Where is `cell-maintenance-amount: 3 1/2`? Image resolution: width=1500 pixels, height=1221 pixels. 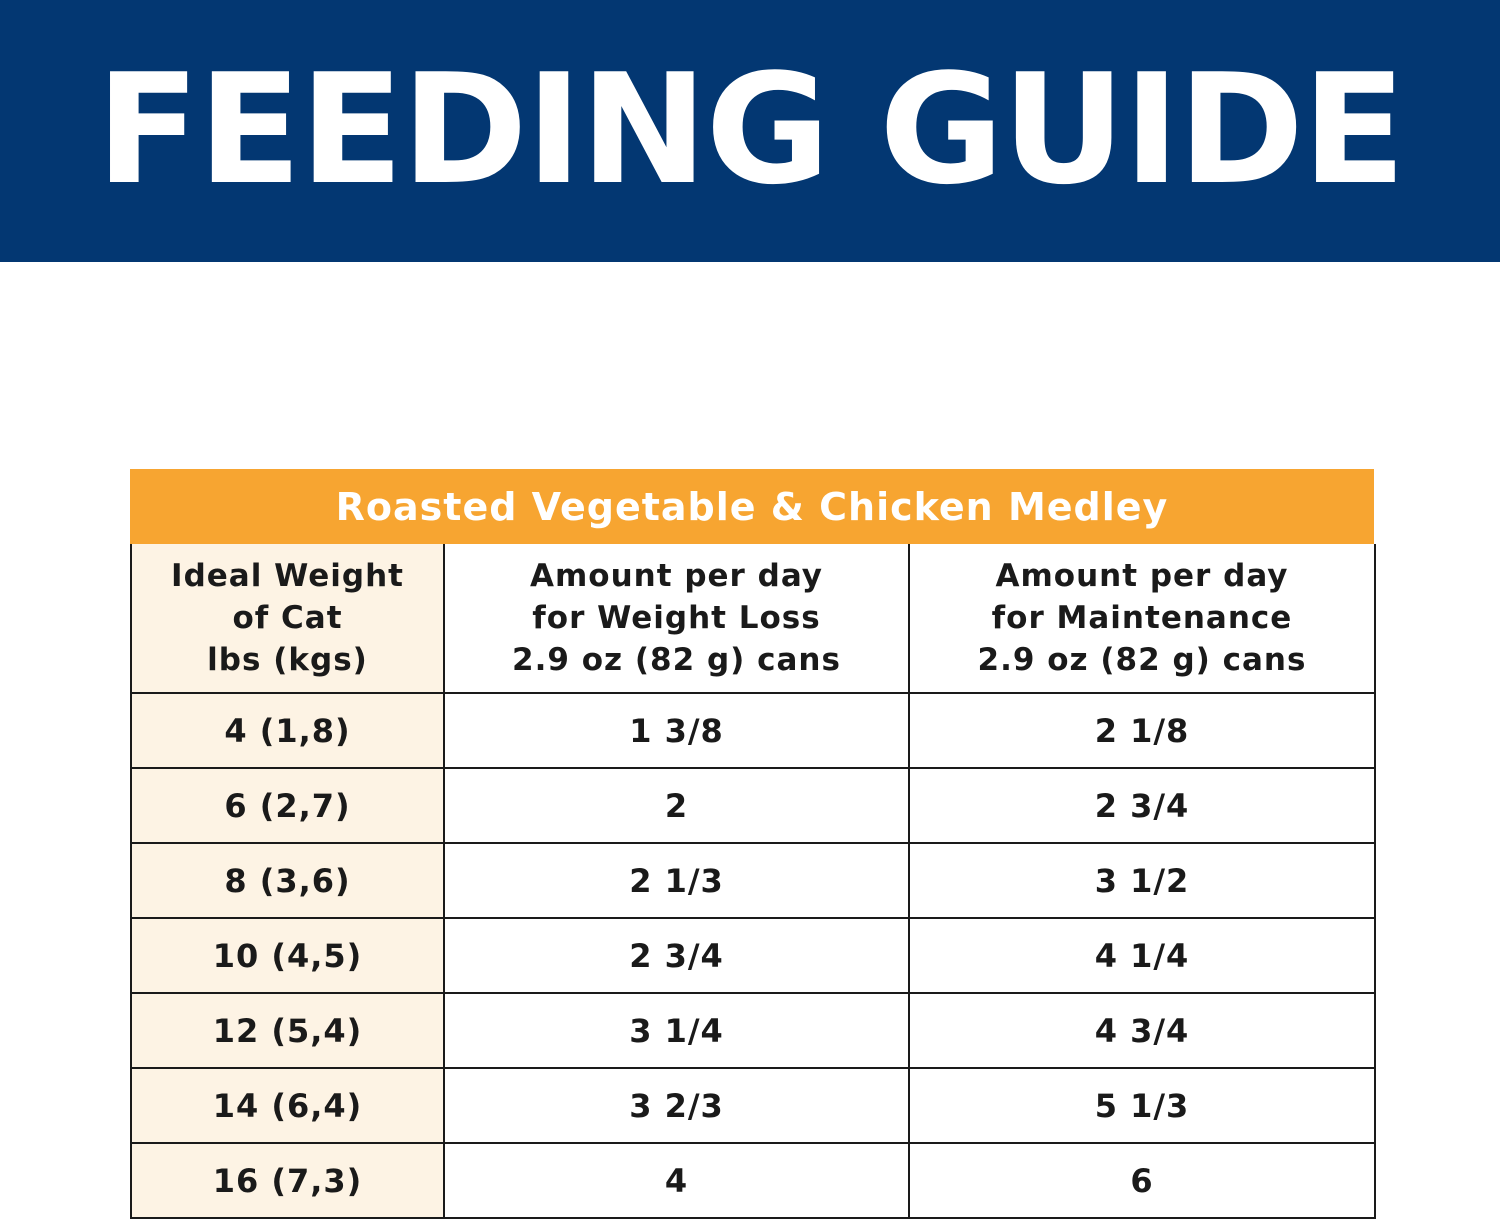 cell-maintenance-amount: 3 1/2 is located at coordinates (1142, 880).